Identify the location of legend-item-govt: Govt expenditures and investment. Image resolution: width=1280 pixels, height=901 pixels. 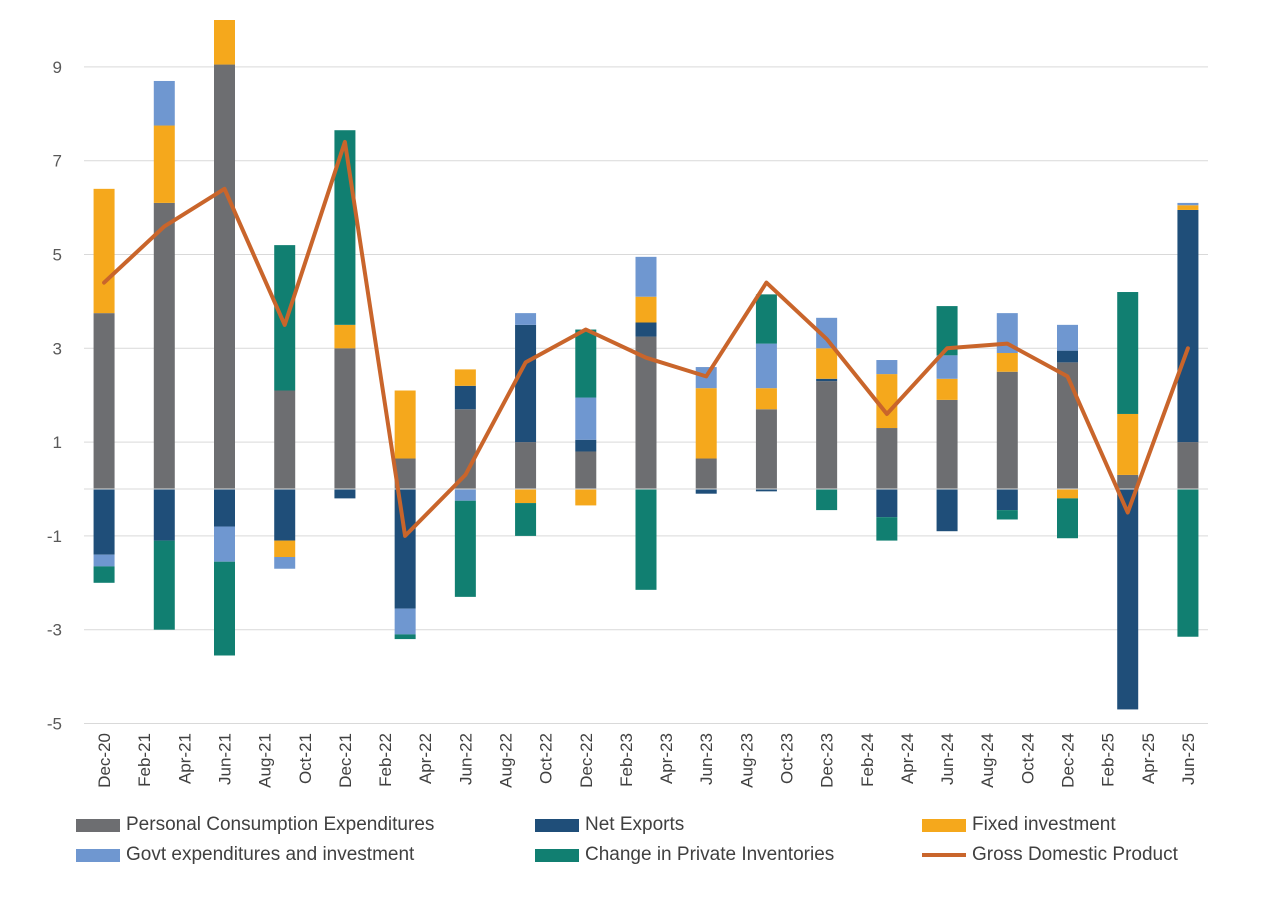
(245, 855).